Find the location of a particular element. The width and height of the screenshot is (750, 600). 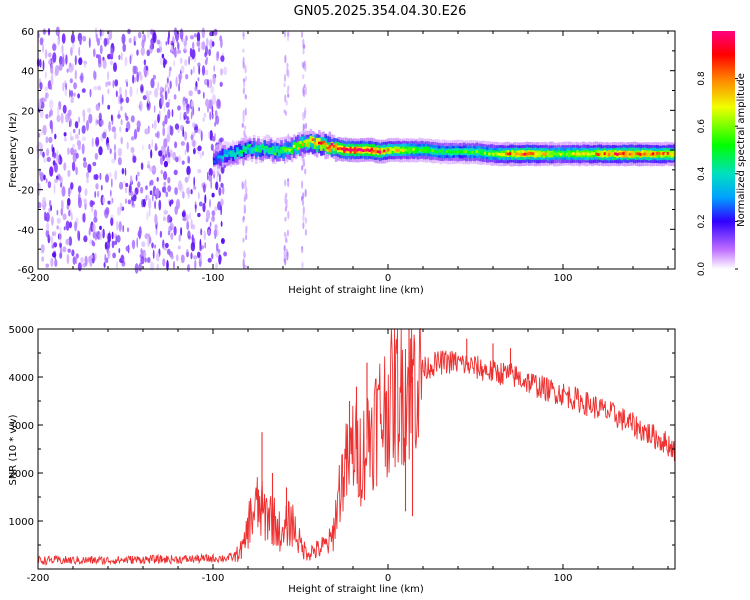

x-tick-label: -200 is located at coordinates (38, 278).